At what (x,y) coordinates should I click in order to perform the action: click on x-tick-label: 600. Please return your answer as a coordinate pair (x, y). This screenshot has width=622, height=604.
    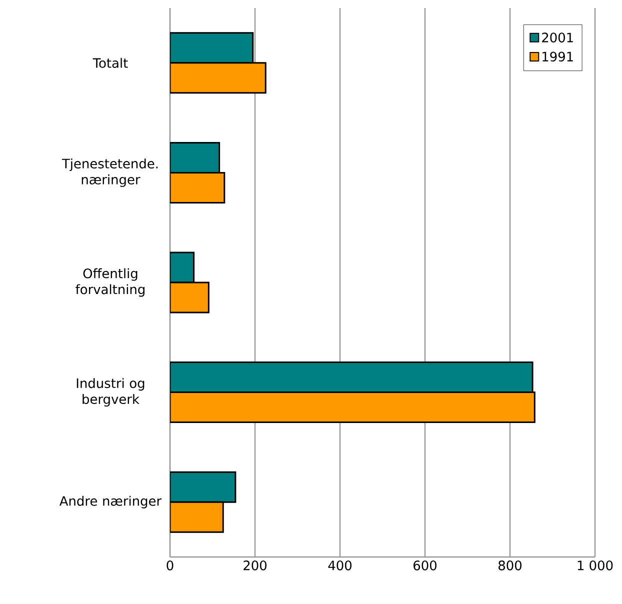
    Looking at the image, I should click on (425, 565).